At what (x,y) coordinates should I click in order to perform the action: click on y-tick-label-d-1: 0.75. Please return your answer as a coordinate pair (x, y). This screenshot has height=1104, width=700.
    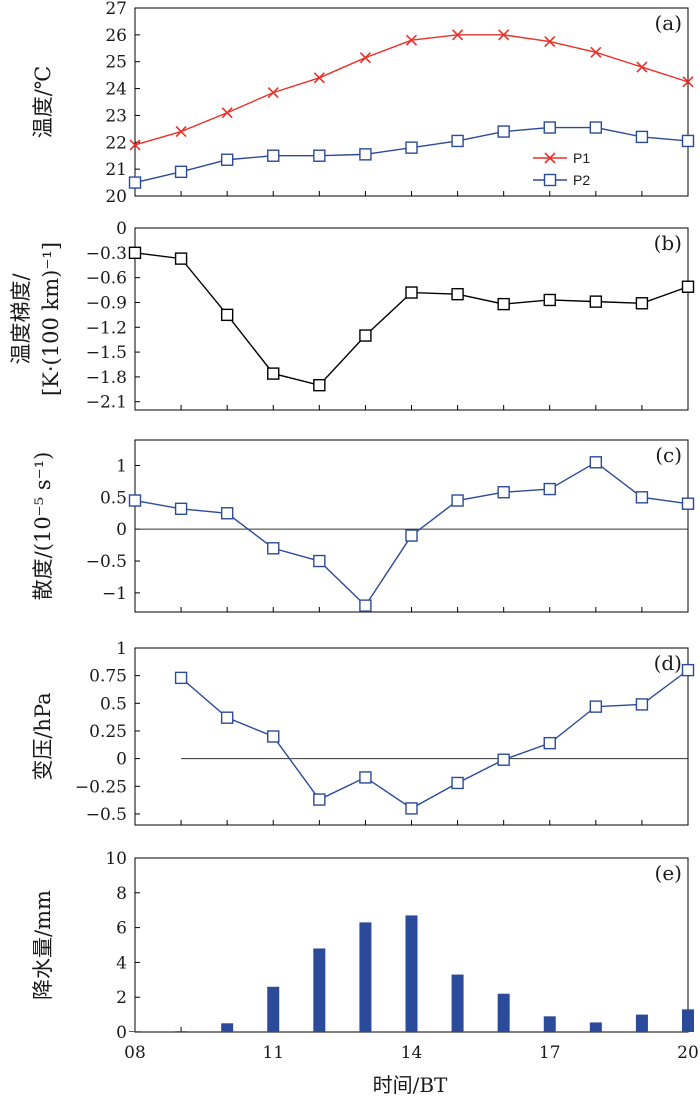
    Looking at the image, I should click on (108, 677).